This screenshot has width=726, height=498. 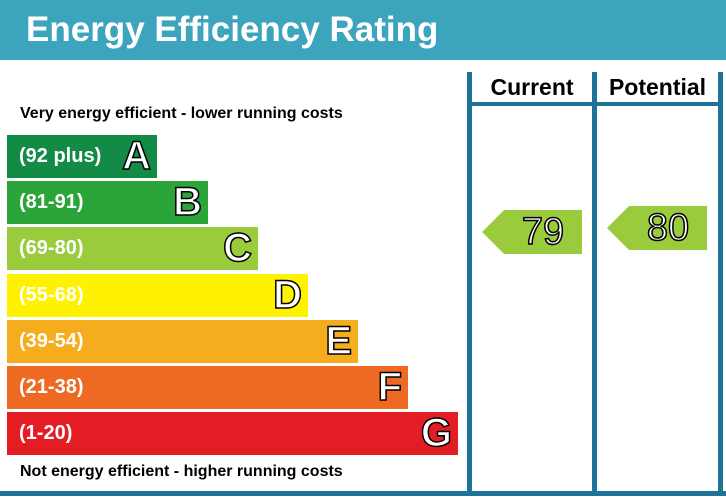 I want to click on current-rating-arrow: 79, so click(x=532, y=232).